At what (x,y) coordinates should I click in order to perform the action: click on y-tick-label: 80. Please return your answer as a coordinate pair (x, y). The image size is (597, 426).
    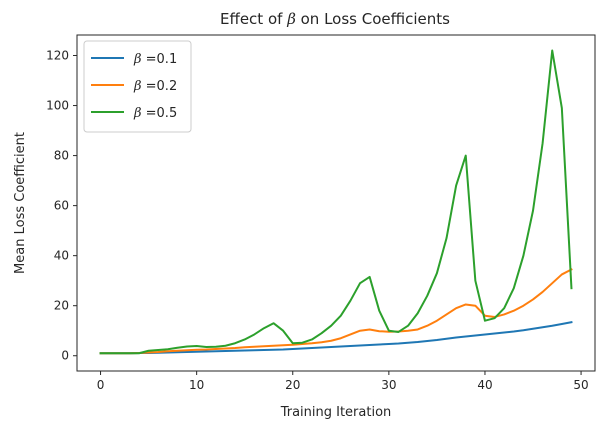
    Looking at the image, I should click on (61, 156).